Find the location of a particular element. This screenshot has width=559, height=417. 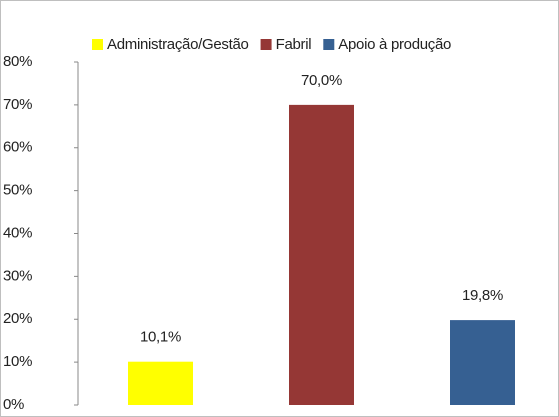

legend-label: Fabril is located at coordinates (294, 44).